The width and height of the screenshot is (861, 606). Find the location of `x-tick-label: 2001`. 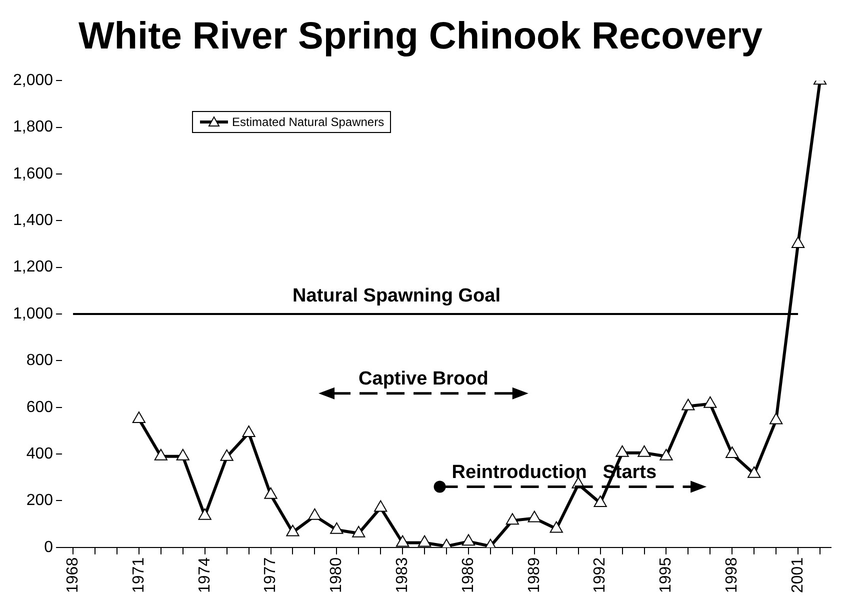

x-tick-label: 2001 is located at coordinates (797, 575).